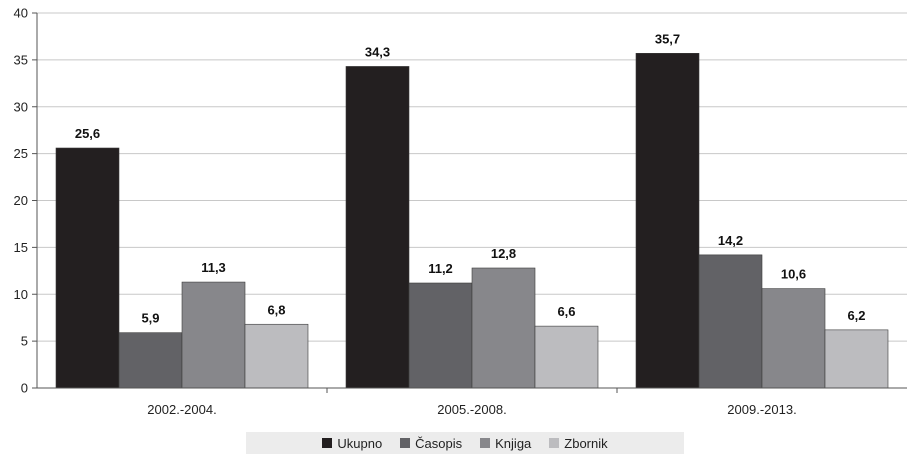  I want to click on data-label: 11,3, so click(213, 267).